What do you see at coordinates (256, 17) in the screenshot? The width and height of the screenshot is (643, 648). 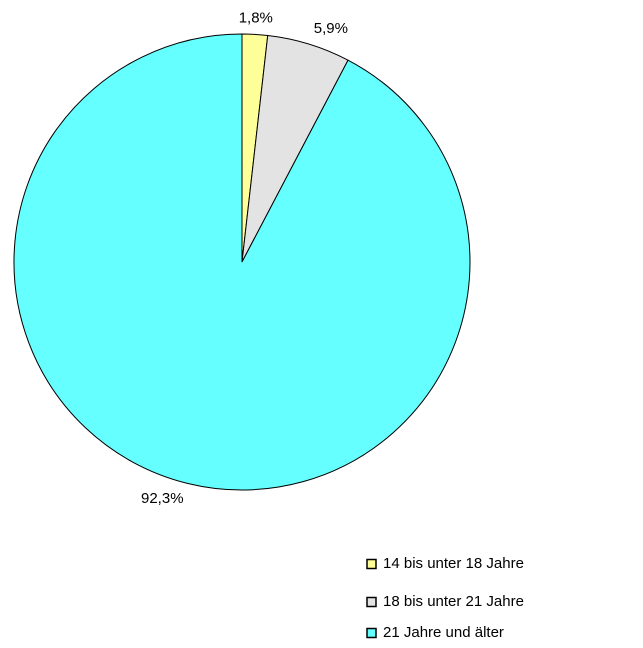 I see `data-label: 1,8%` at bounding box center [256, 17].